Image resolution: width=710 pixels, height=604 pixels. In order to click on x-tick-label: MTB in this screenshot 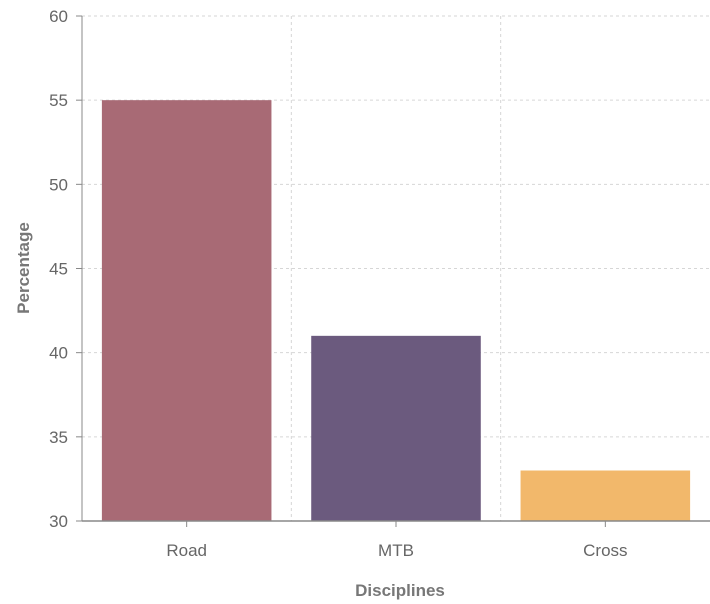, I will do `click(396, 550)`.